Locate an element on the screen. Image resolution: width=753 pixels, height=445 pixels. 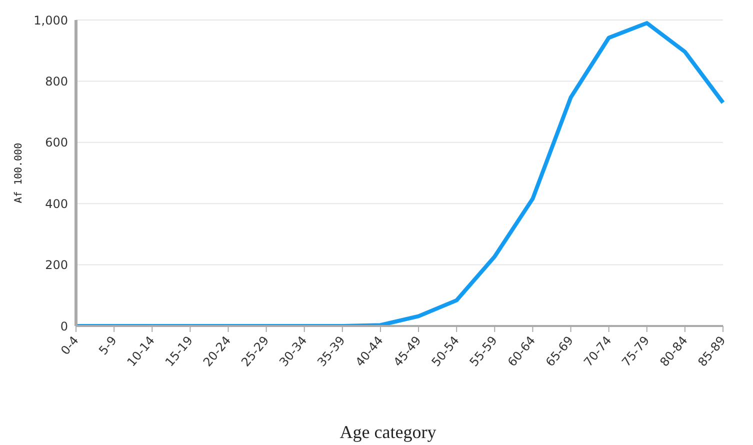
y-tick-label: 600 is located at coordinates (56, 143).